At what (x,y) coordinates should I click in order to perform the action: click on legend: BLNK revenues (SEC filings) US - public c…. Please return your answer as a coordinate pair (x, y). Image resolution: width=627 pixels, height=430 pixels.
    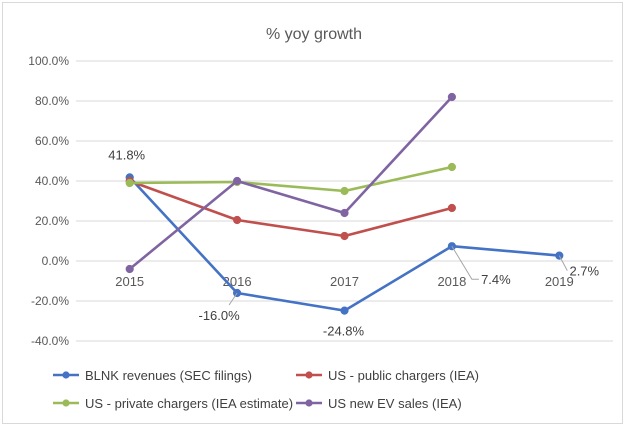
    Looking at the image, I should click on (266, 389).